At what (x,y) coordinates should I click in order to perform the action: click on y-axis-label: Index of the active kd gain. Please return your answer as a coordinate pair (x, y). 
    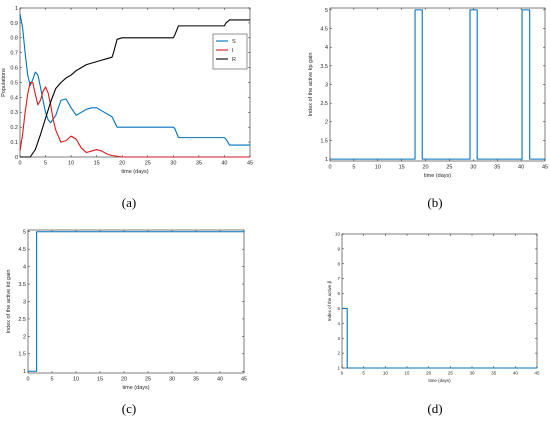
    Looking at the image, I should click on (9, 302).